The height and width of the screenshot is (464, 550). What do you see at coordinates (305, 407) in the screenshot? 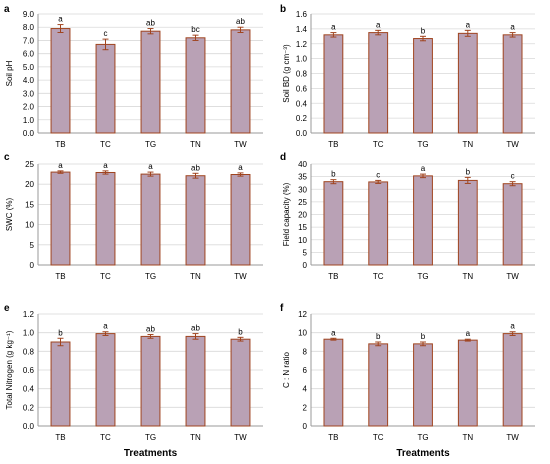
I see `y-tick-label: 2` at bounding box center [305, 407].